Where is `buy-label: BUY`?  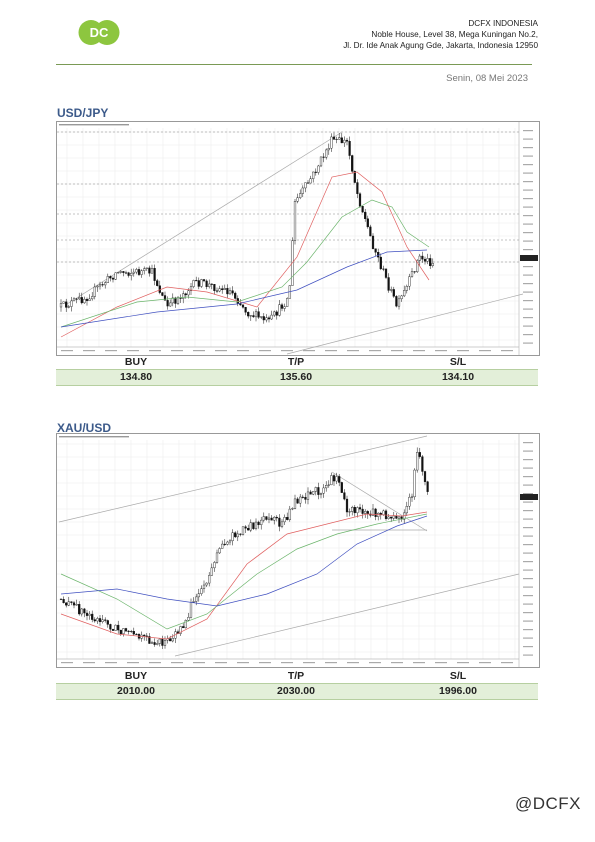
buy-label: BUY is located at coordinates (136, 362).